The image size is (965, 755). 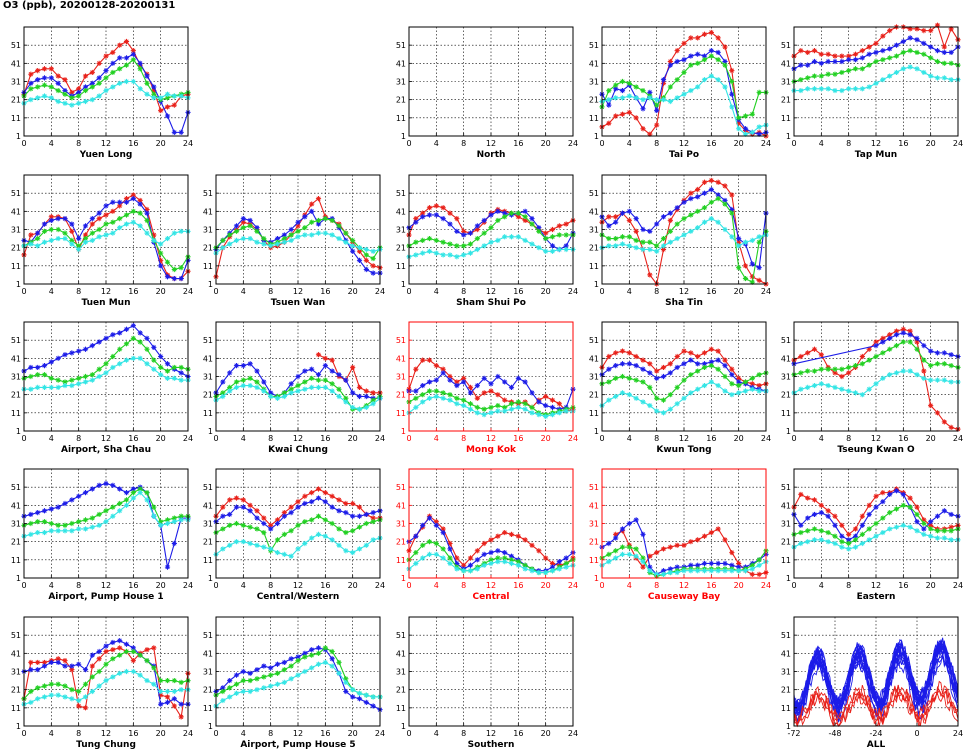 I want to click on y-tick-label: 41, so click(x=208, y=505).